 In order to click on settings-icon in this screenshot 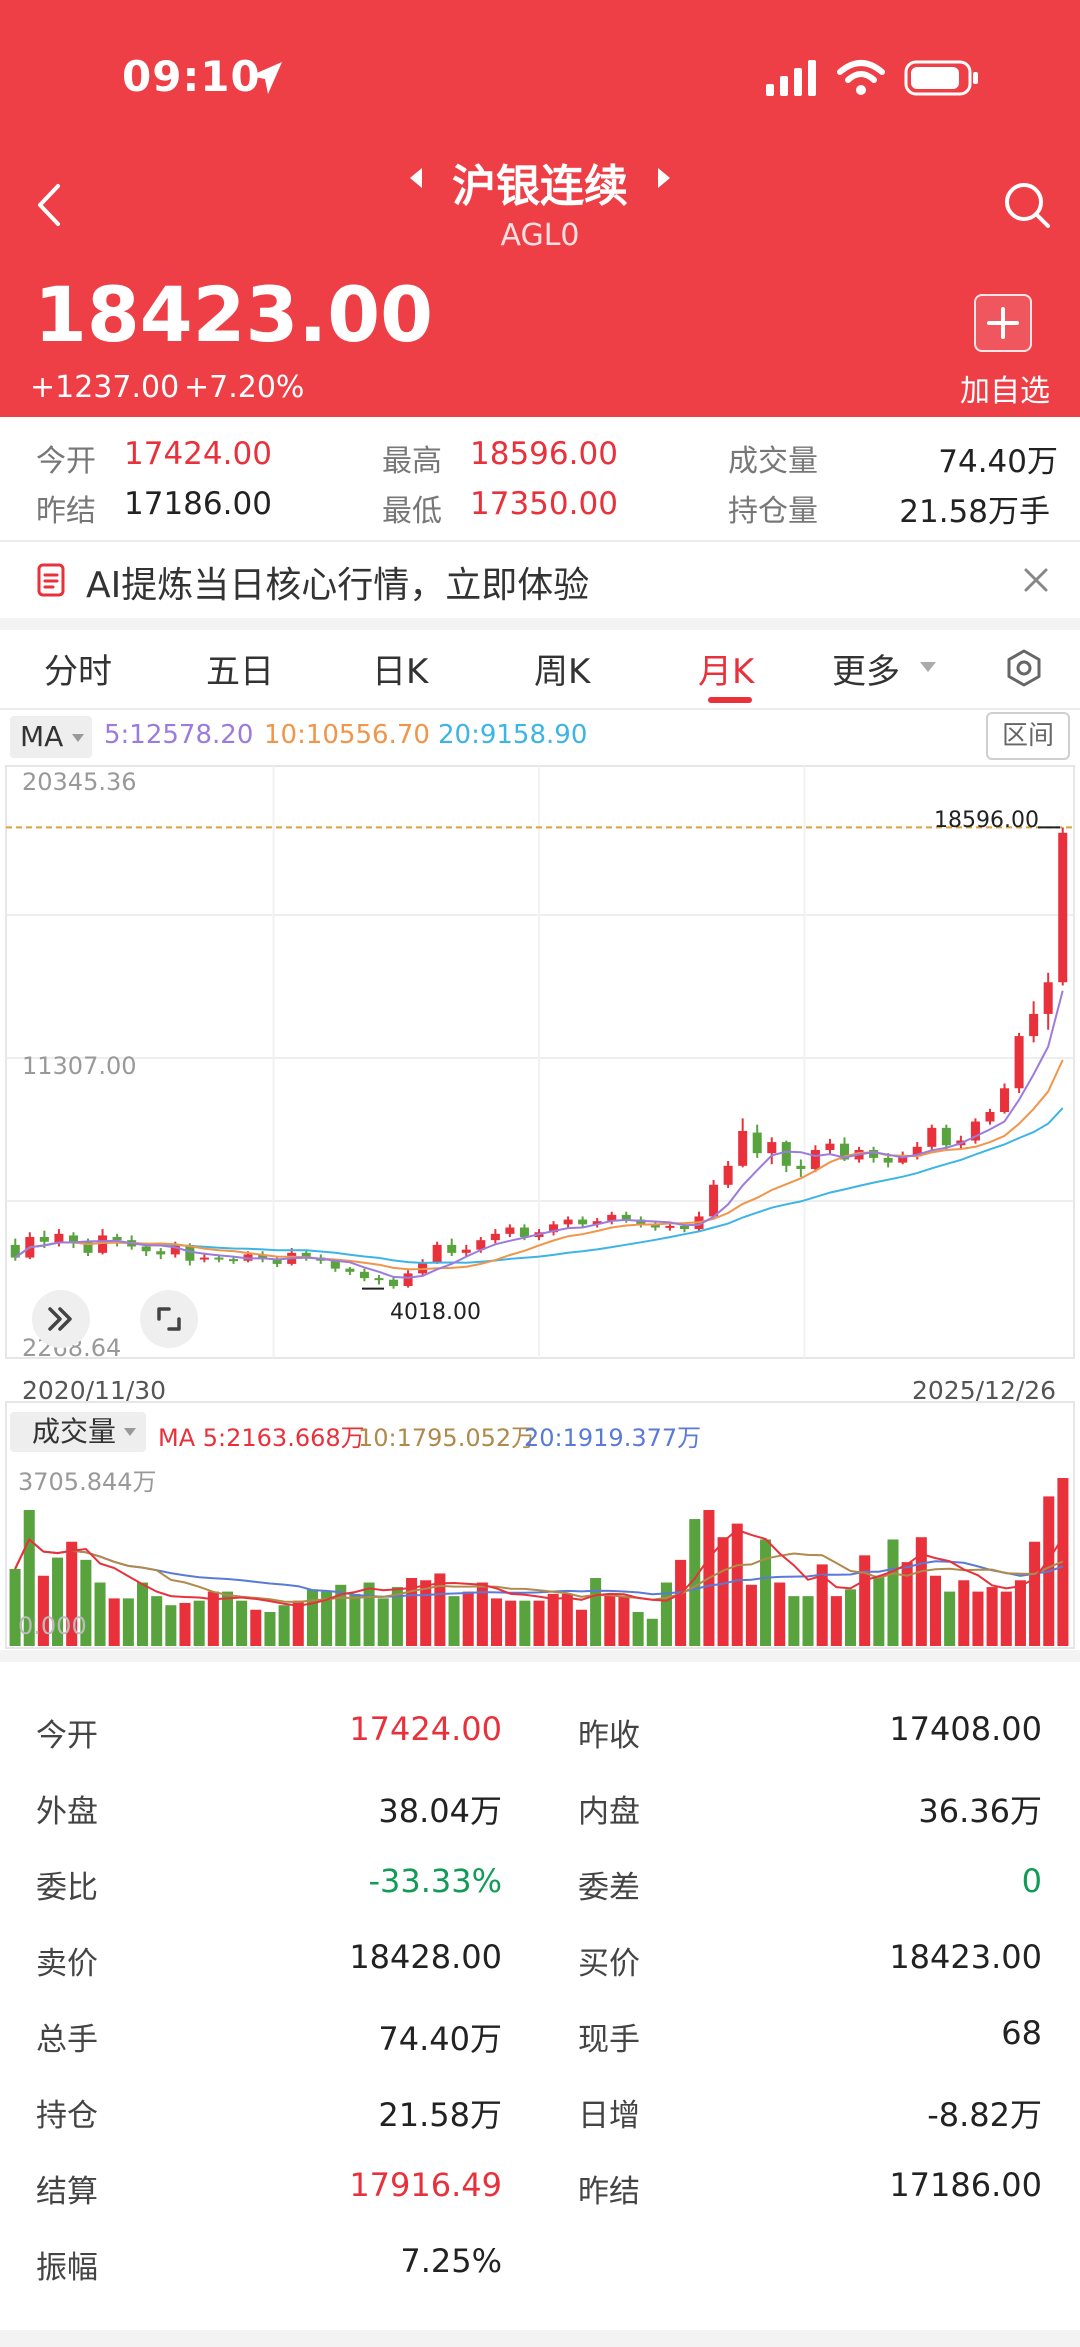, I will do `click(1024, 668)`.